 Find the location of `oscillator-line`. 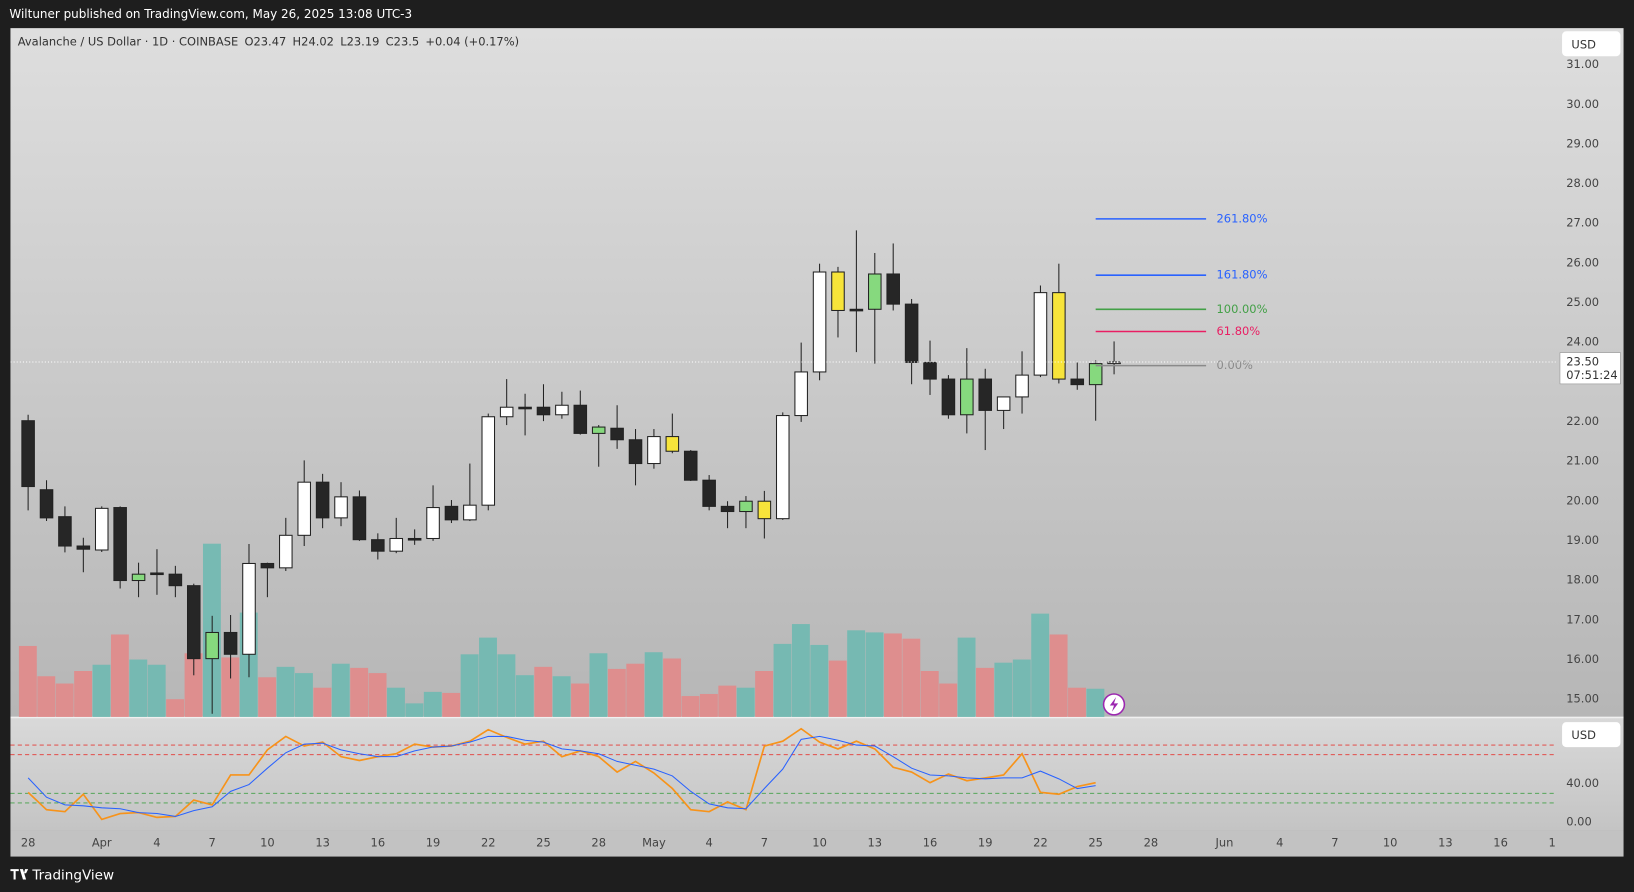

oscillator-line is located at coordinates (561, 774).